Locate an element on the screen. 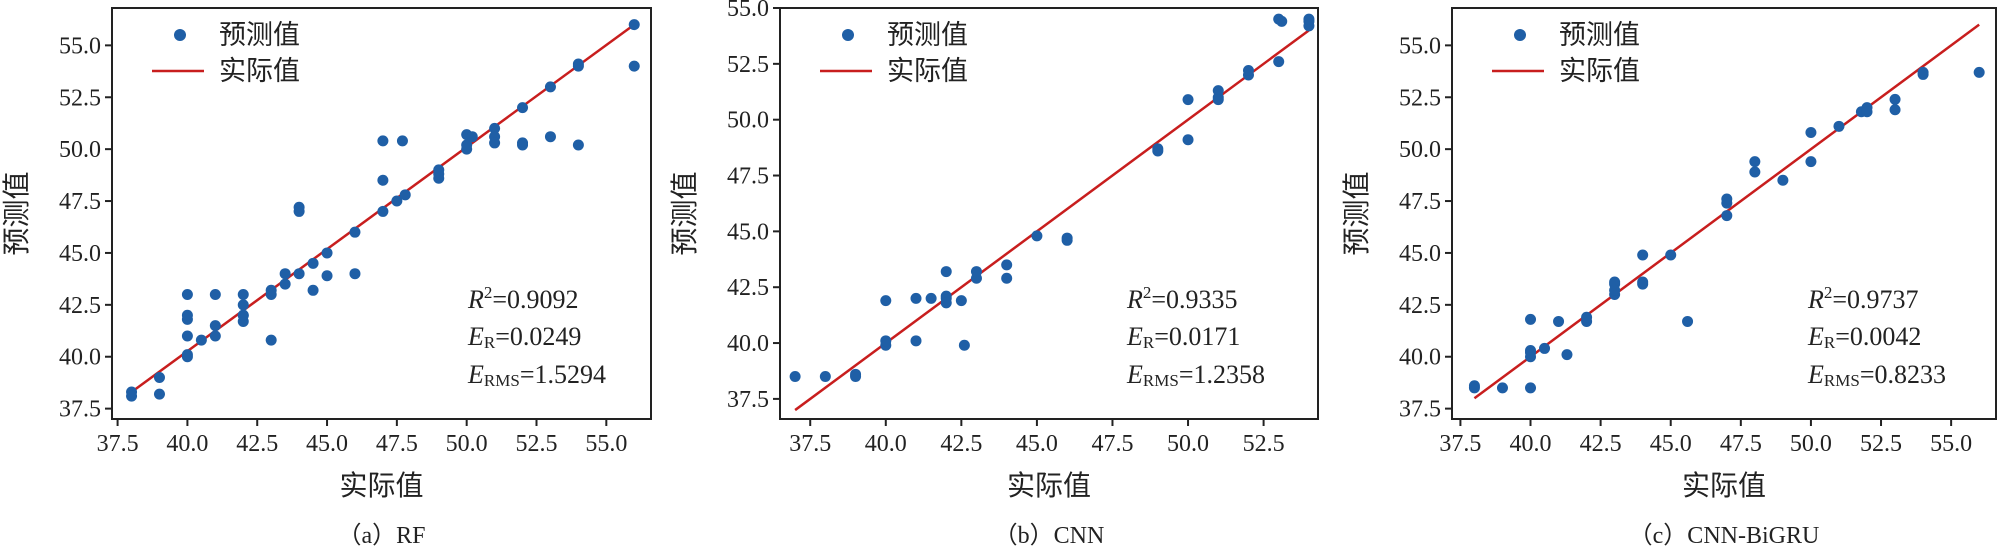 Image resolution: width=2008 pixels, height=553 pixels. y-tick-label: 55.0 is located at coordinates (1420, 46).